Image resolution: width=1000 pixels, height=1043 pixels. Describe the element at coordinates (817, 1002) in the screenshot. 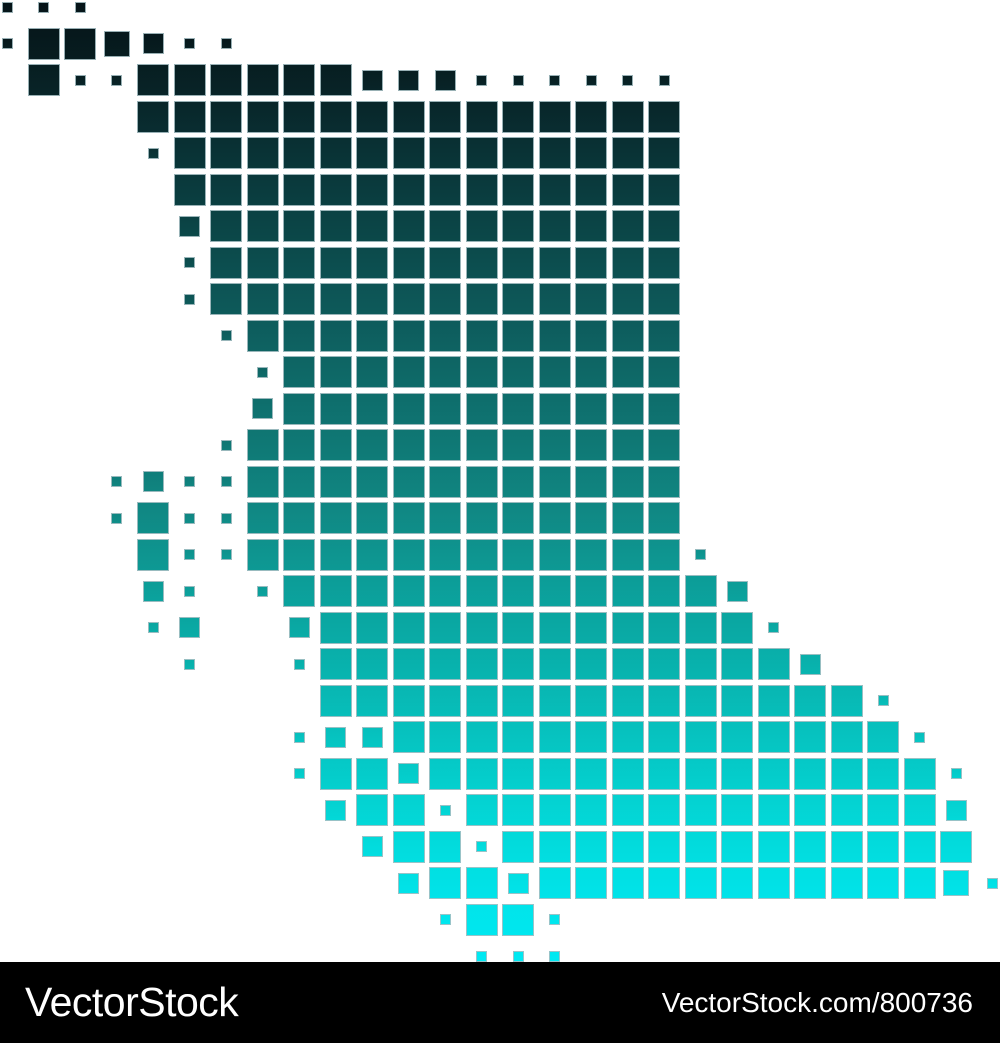

I see `image-credit-text: VectorStock.com/800736` at that location.